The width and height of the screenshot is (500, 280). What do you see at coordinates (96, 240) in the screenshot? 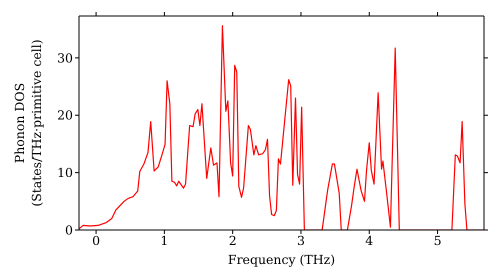
I see `x-tick-label: 0` at bounding box center [96, 240].